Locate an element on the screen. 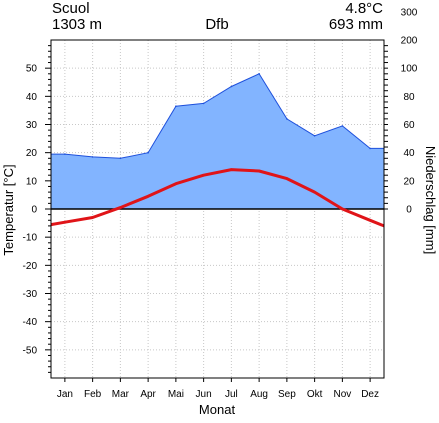  temperature-point-jun is located at coordinates (203, 175).